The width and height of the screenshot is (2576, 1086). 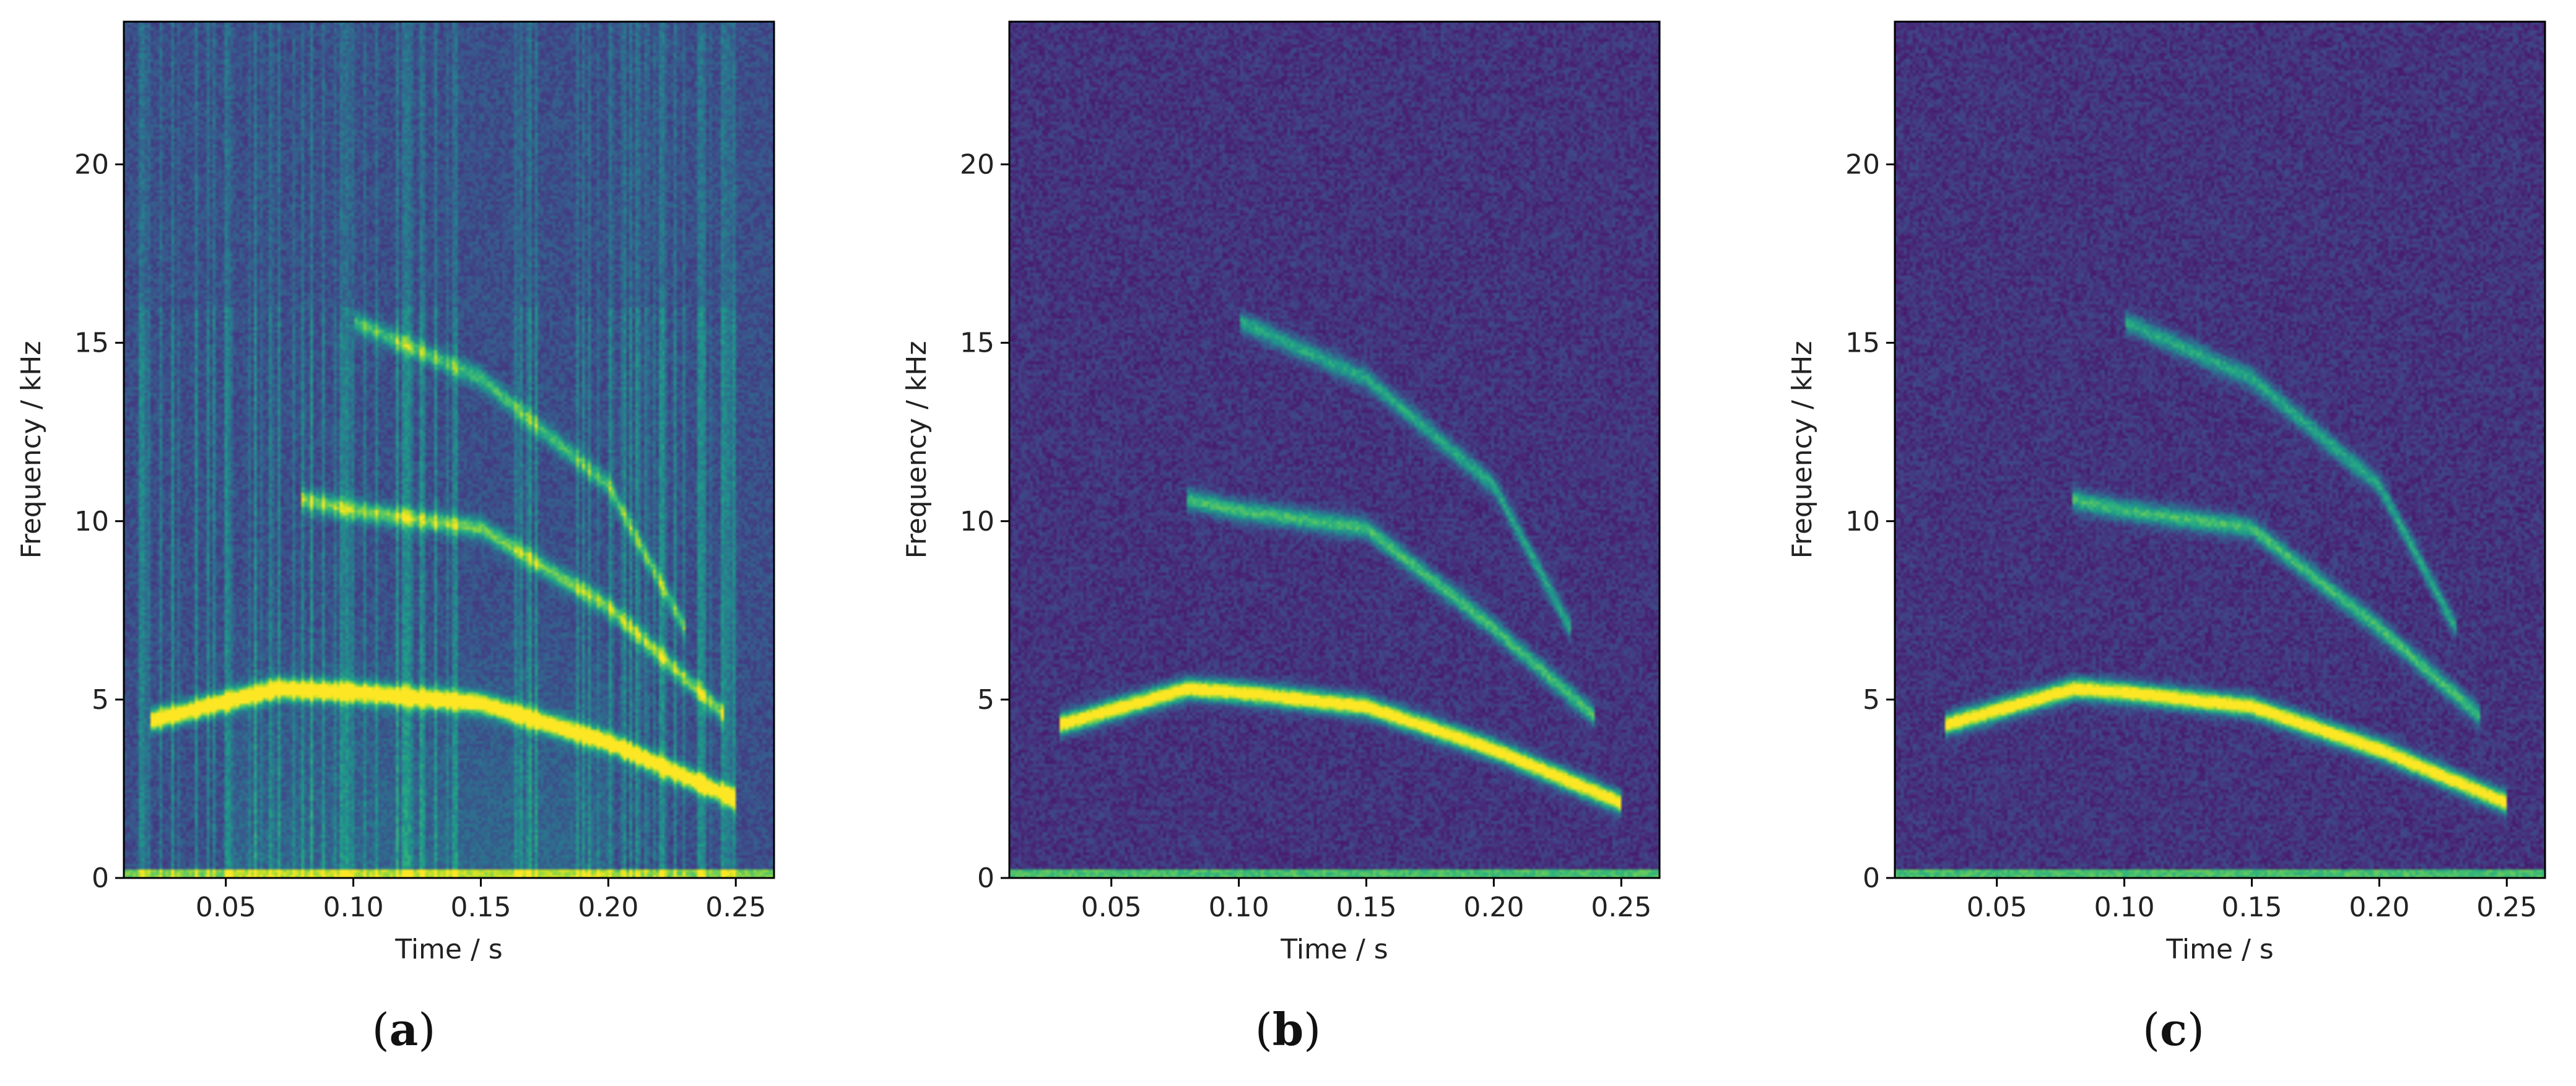 What do you see at coordinates (2173, 1029) in the screenshot?
I see `caption-c: (c)` at bounding box center [2173, 1029].